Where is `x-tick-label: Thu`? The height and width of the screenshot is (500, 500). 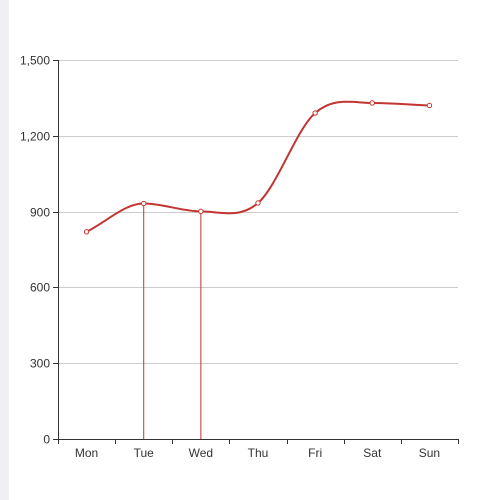 x-tick-label: Thu is located at coordinates (258, 453).